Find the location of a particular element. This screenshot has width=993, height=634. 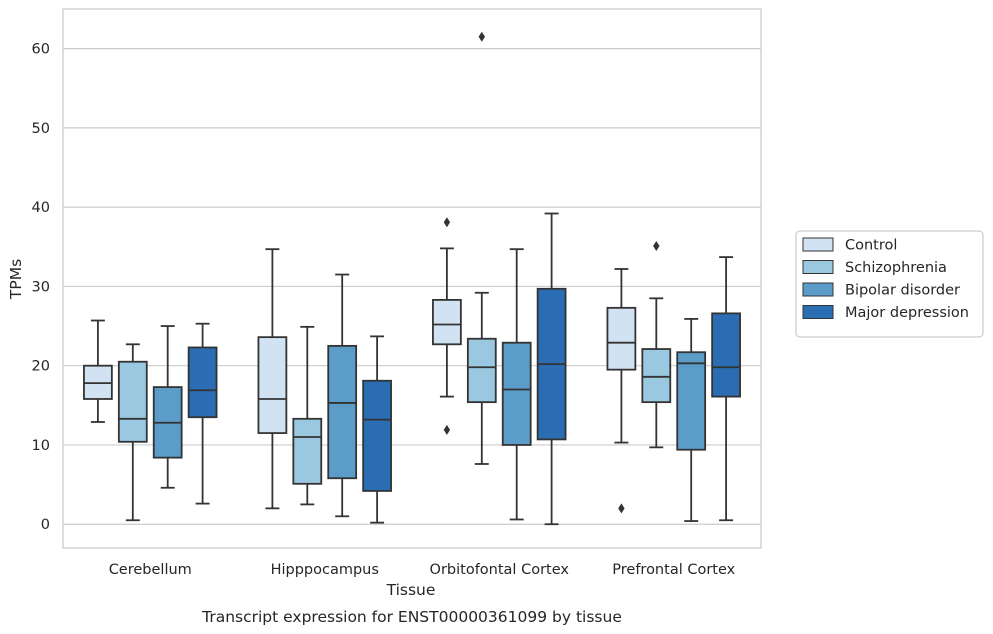

legend-label: Schizophrenia is located at coordinates (896, 268).